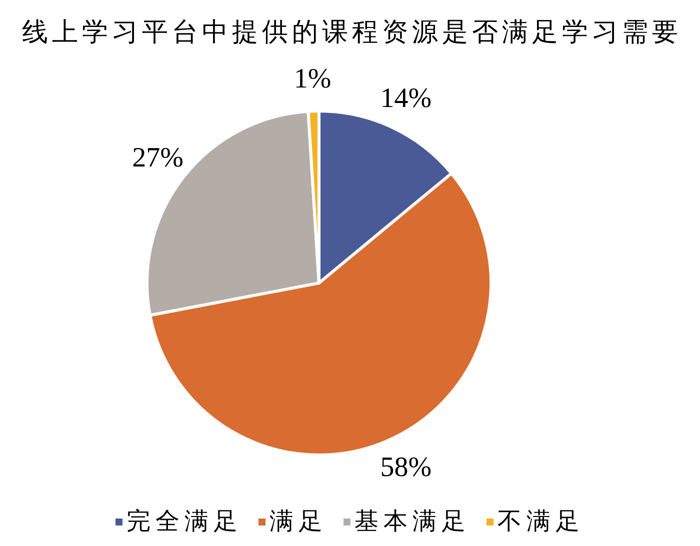 This screenshot has height=546, width=700. Describe the element at coordinates (352, 32) in the screenshot. I see `title: 线上学习平台中提供的课程资源是否满足学习需要` at that location.